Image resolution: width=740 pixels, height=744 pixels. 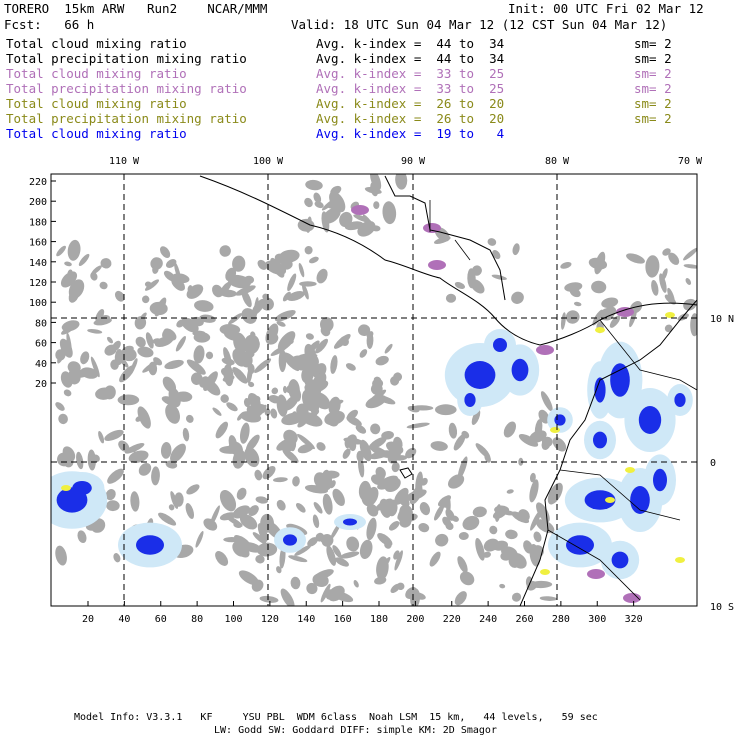 What do you see at coordinates (722, 319) in the screenshot?
I see `latitude-label: 10 N` at bounding box center [722, 319].